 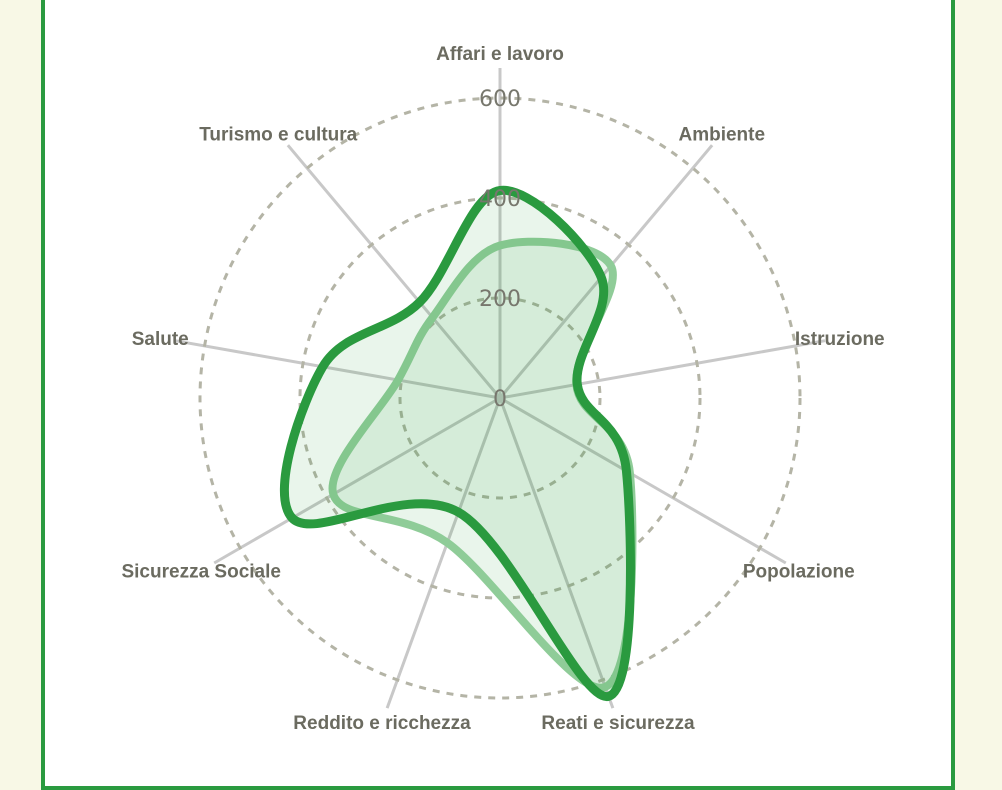 What do you see at coordinates (500, 199) in the screenshot?
I see `tick-label: 400` at bounding box center [500, 199].